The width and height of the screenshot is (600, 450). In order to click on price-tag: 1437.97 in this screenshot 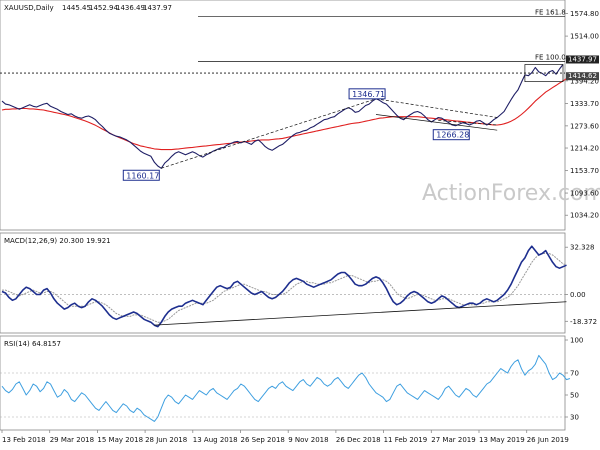, I will do `click(582, 59)`.